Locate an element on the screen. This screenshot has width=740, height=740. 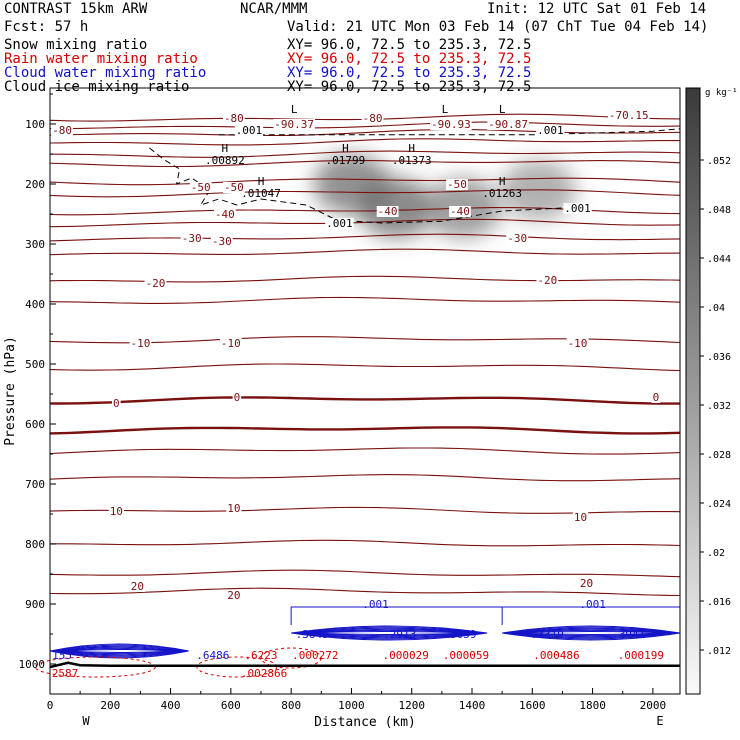
temperature-label-9-bg is located at coordinates (457, 184).